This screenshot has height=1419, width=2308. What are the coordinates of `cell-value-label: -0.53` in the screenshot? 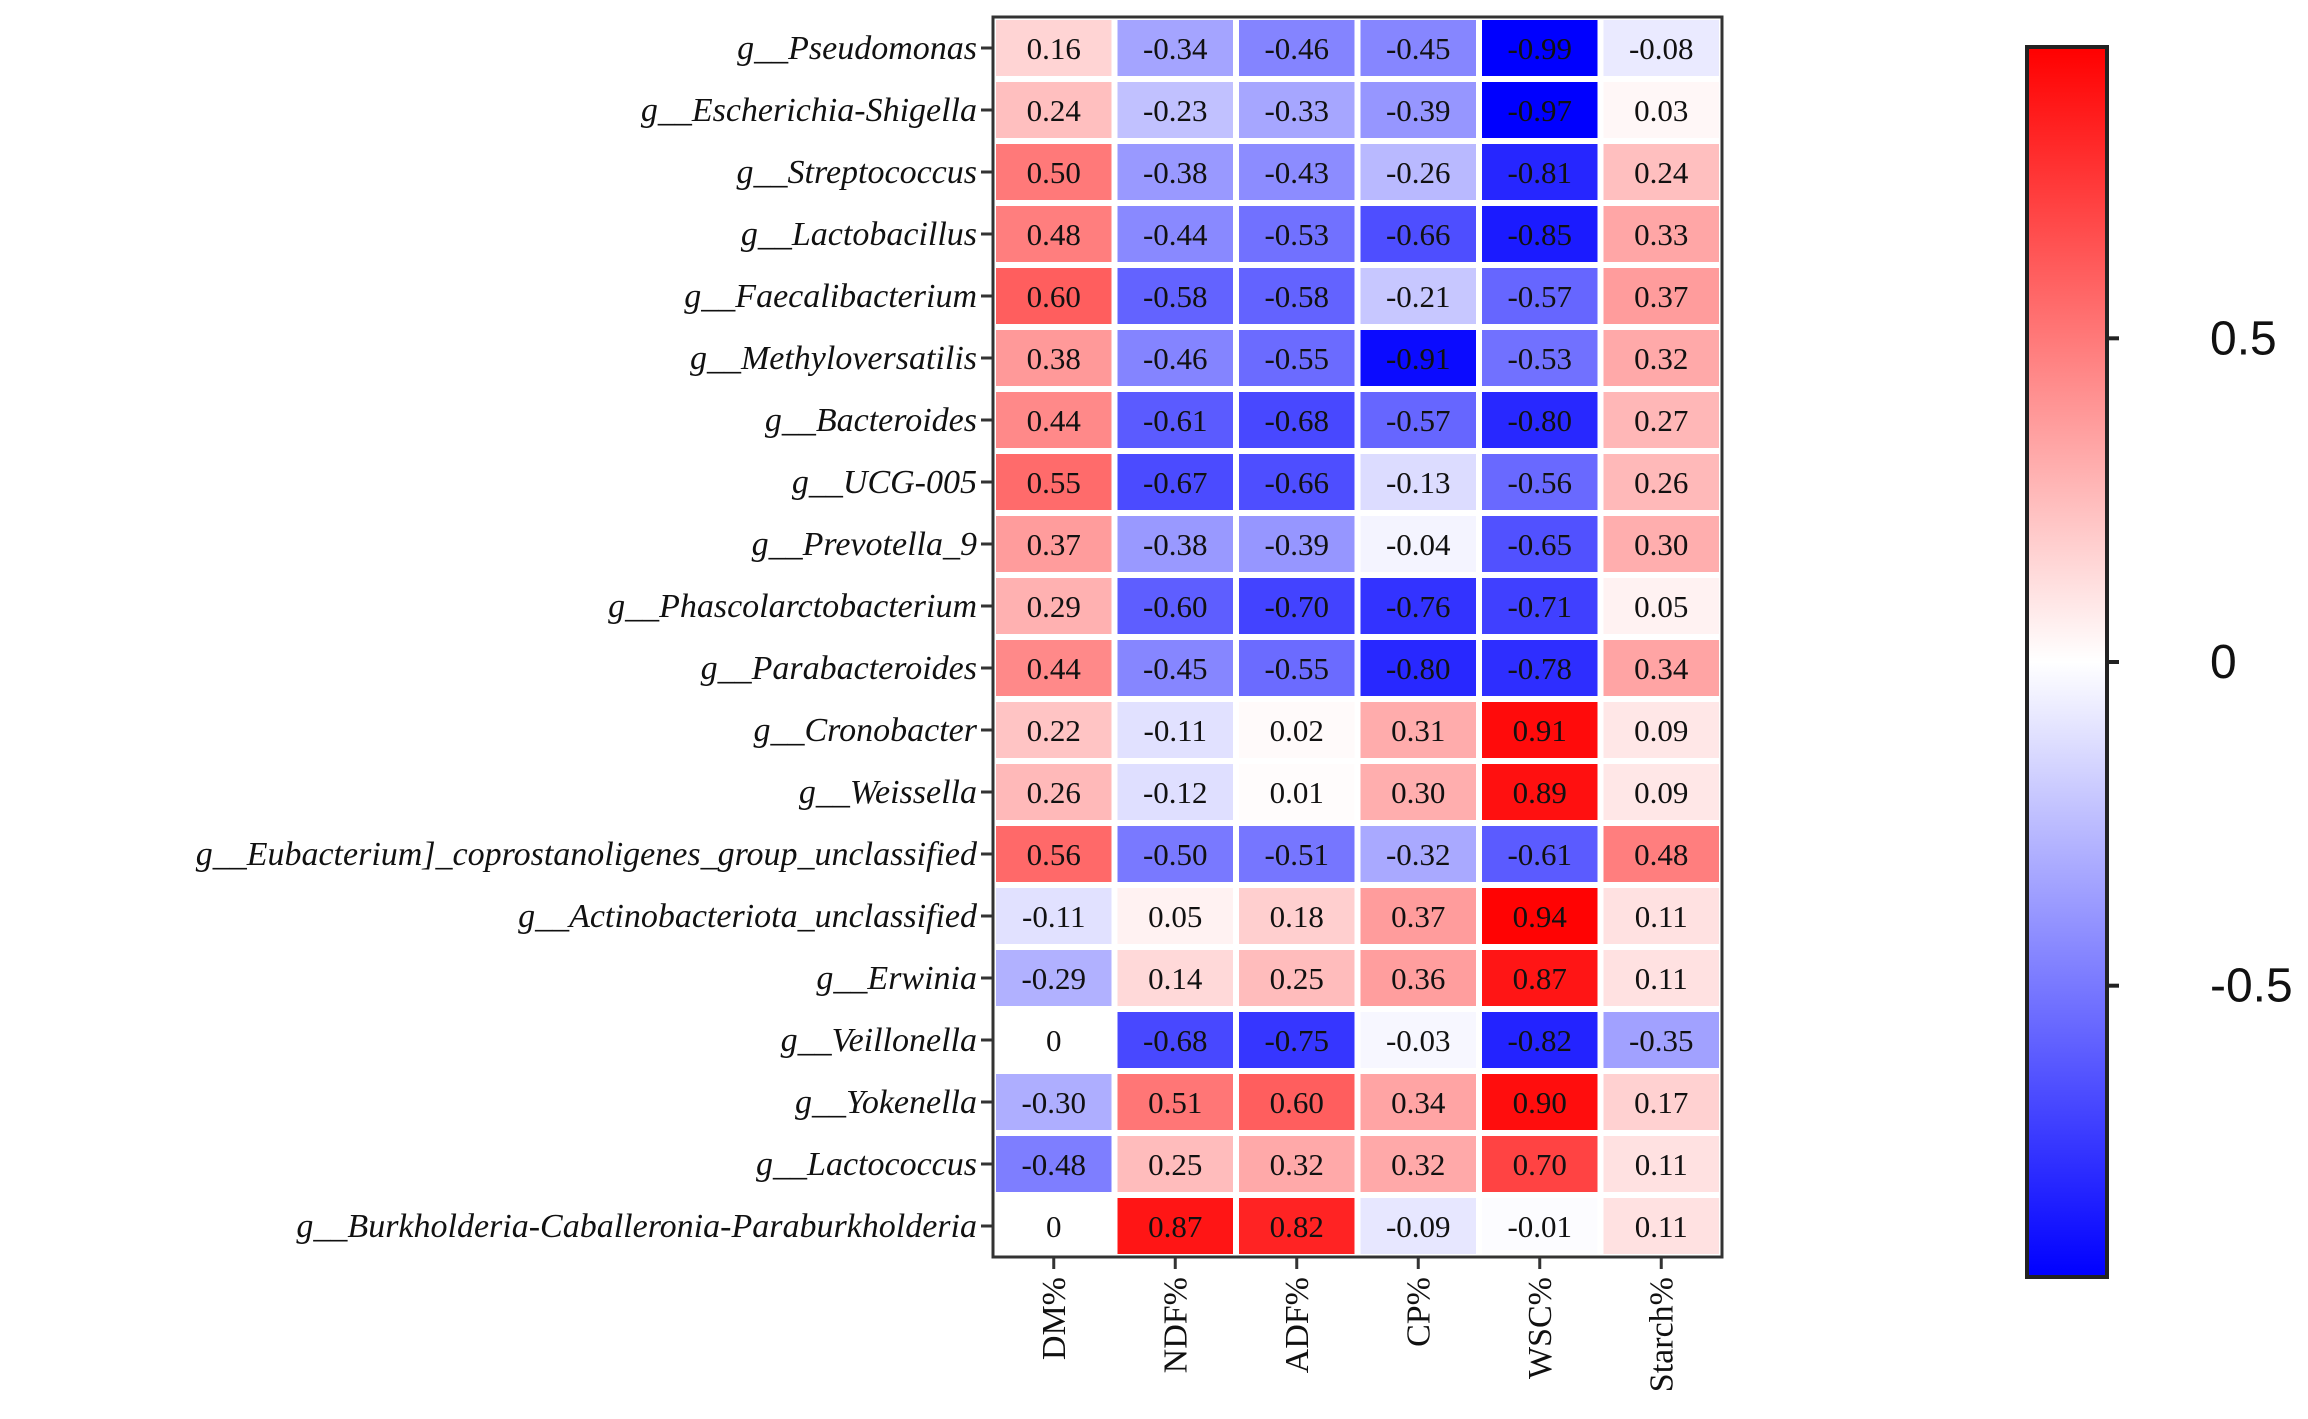 It's located at (1539, 358).